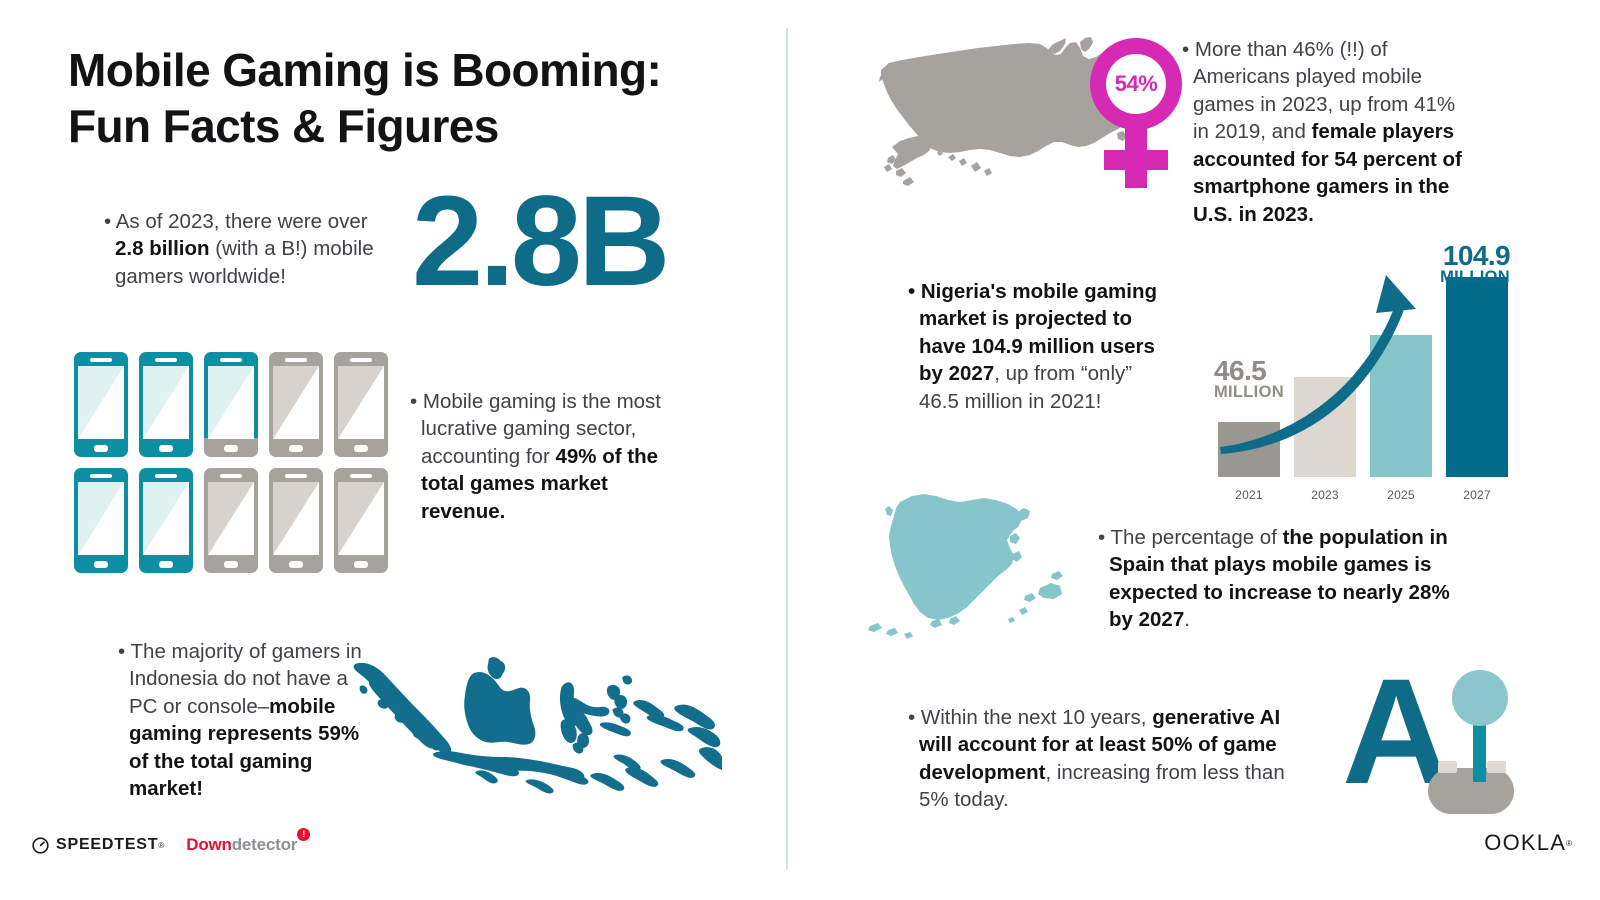  Describe the element at coordinates (107, 844) in the screenshot. I see `speedtest-wordmark: SPEEDTEST` at that location.